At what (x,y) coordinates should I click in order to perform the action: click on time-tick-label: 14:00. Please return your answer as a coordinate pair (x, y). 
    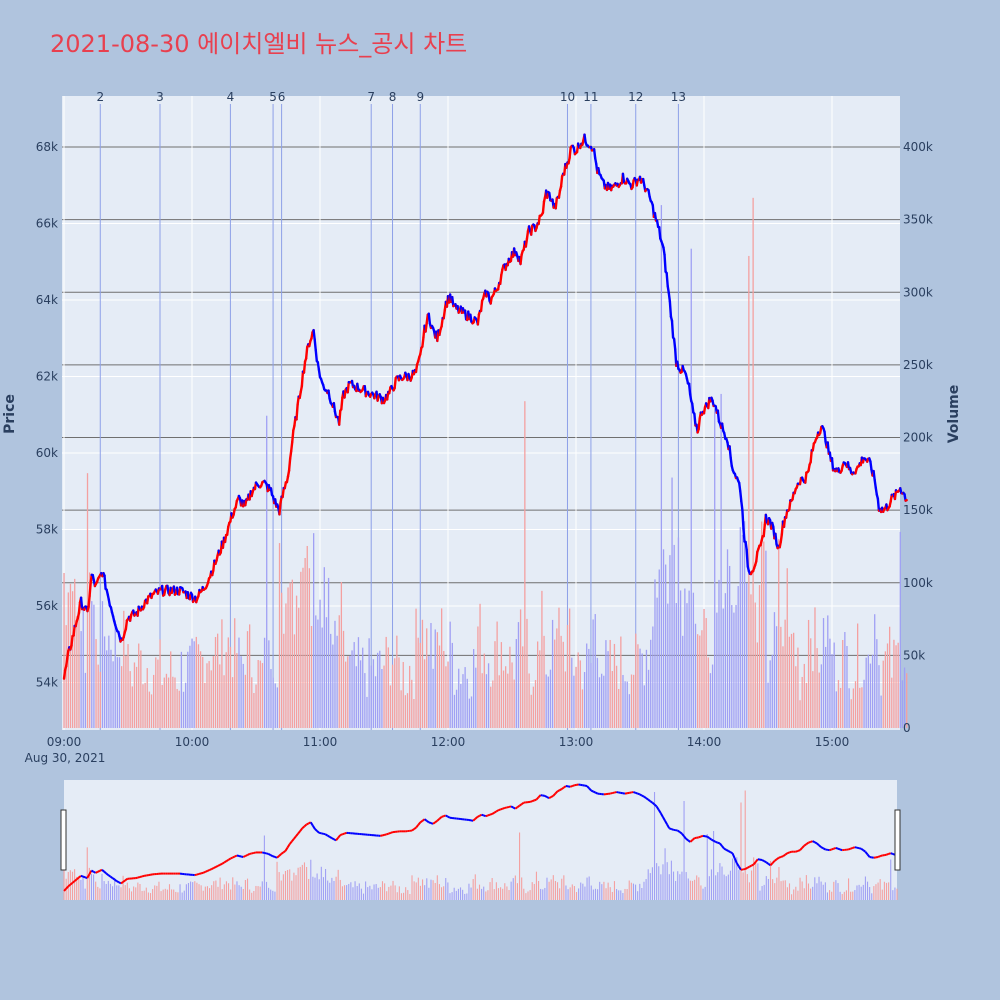
    Looking at the image, I should click on (704, 742).